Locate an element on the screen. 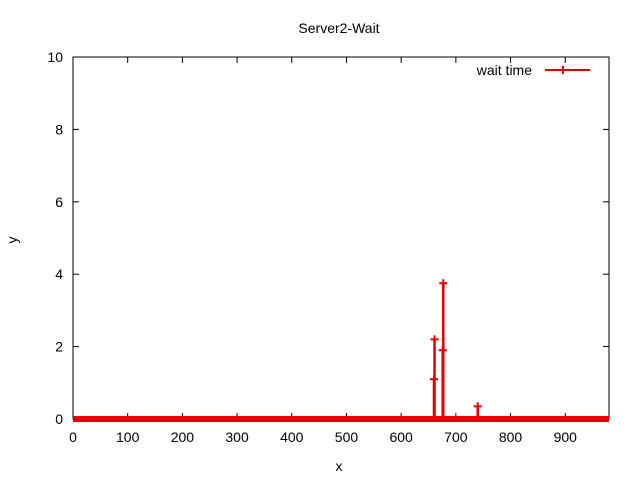 The width and height of the screenshot is (640, 480). x-tick-label: 300 is located at coordinates (237, 437).